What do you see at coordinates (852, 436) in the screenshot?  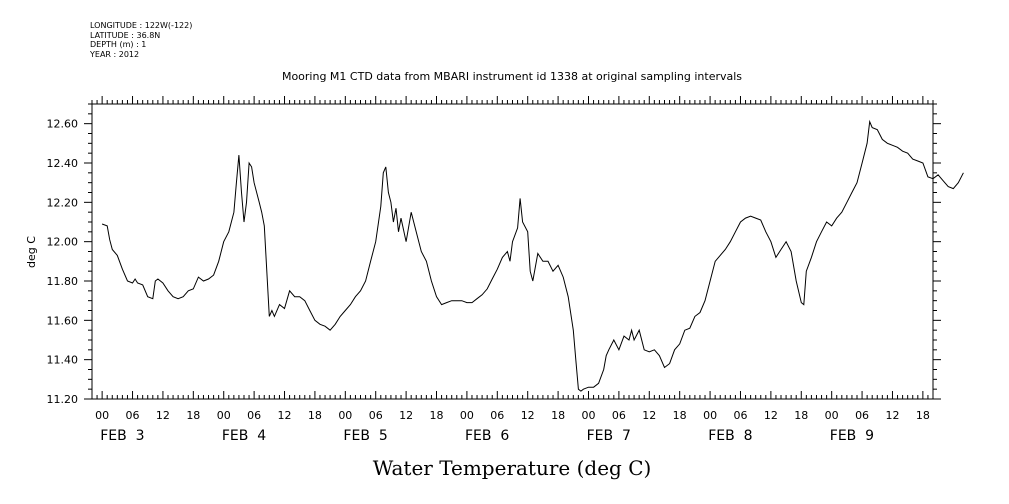 I see `day-label: FEB 9` at bounding box center [852, 436].